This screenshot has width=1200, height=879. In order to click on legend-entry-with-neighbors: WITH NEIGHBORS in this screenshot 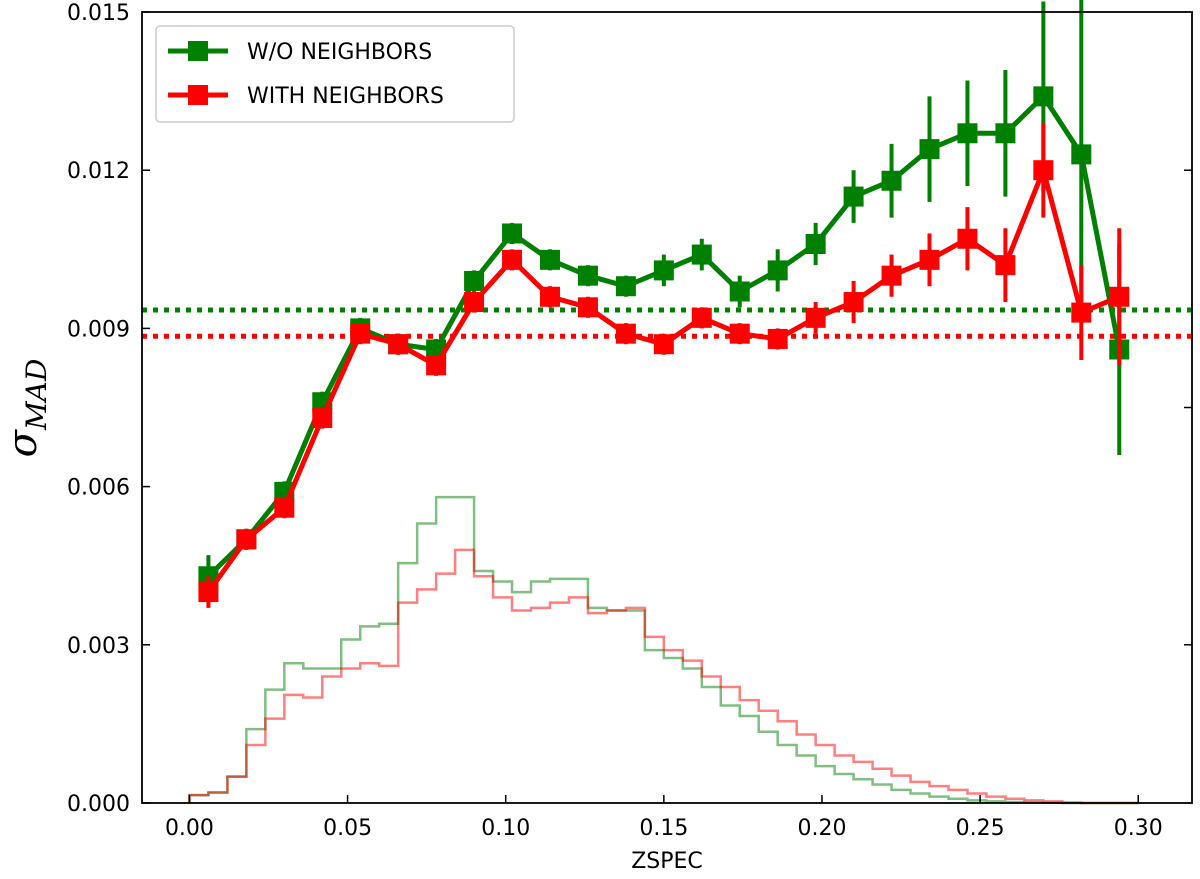, I will do `click(306, 96)`.